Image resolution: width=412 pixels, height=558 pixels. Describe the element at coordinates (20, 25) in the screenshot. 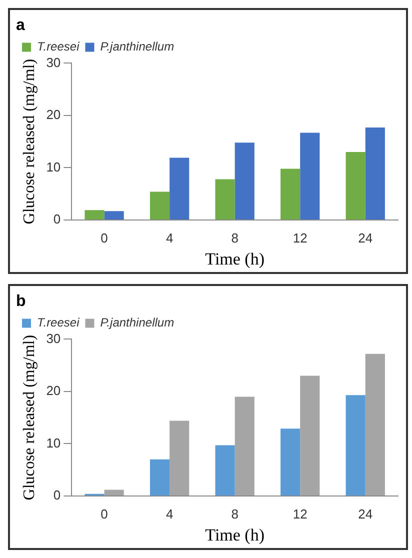

I see `chart-title: a` at that location.